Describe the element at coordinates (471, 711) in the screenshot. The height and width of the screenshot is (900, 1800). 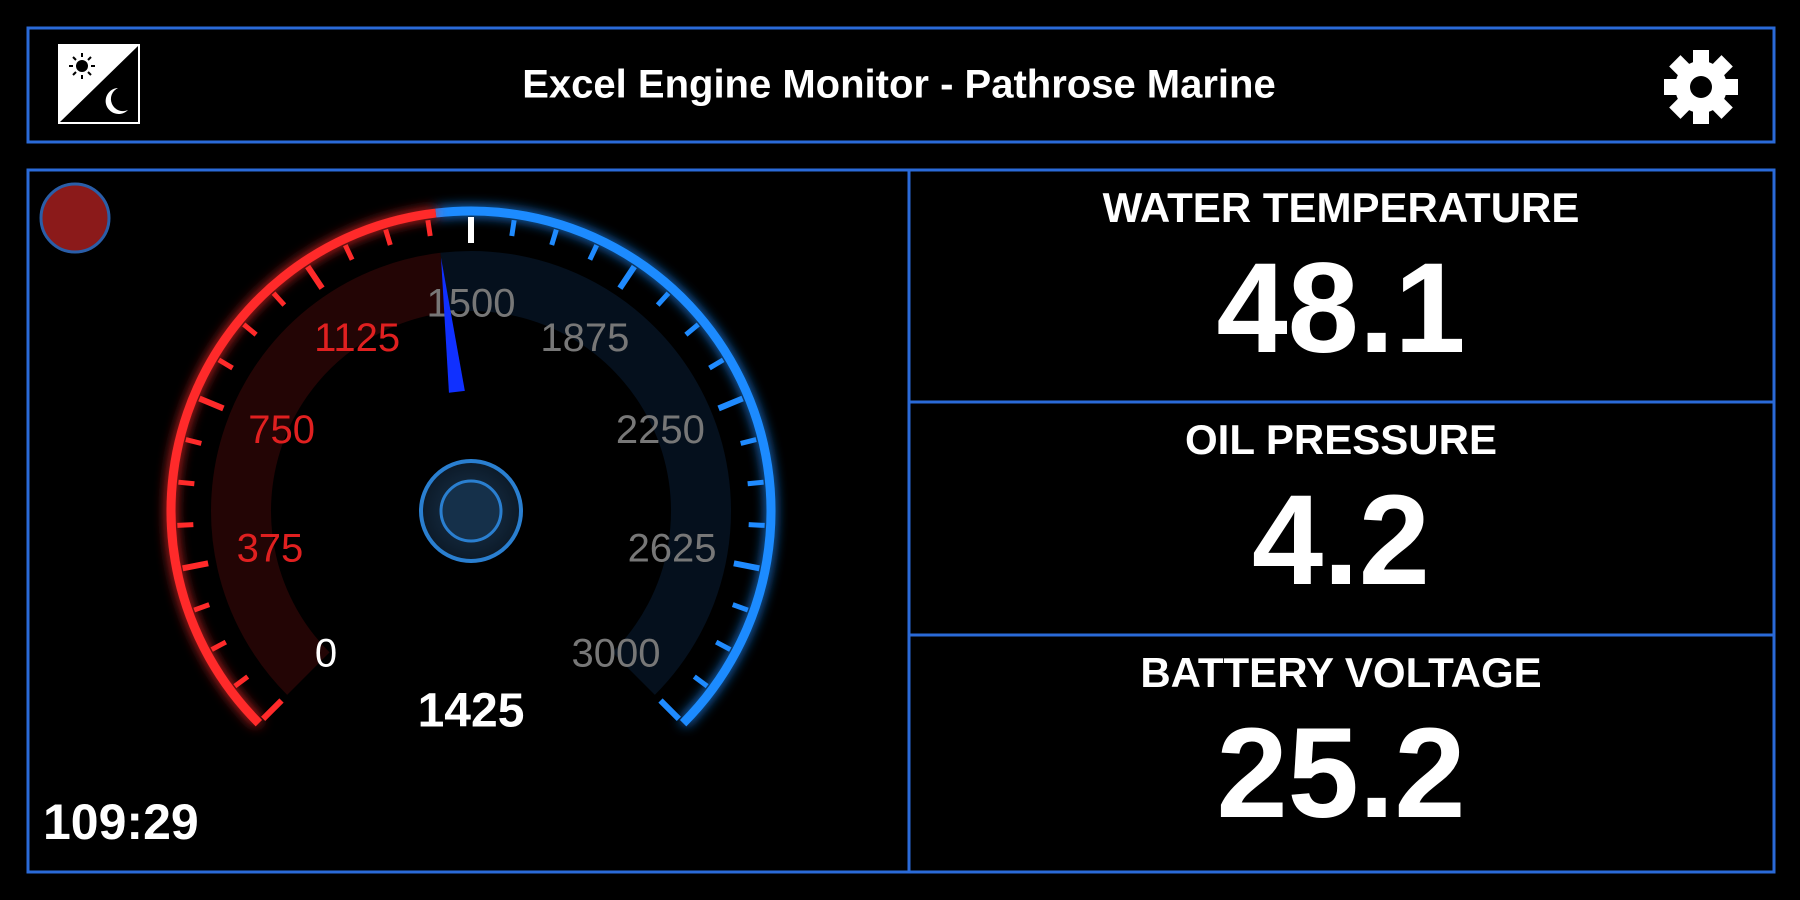
I see `rpm-value: 1425` at that location.